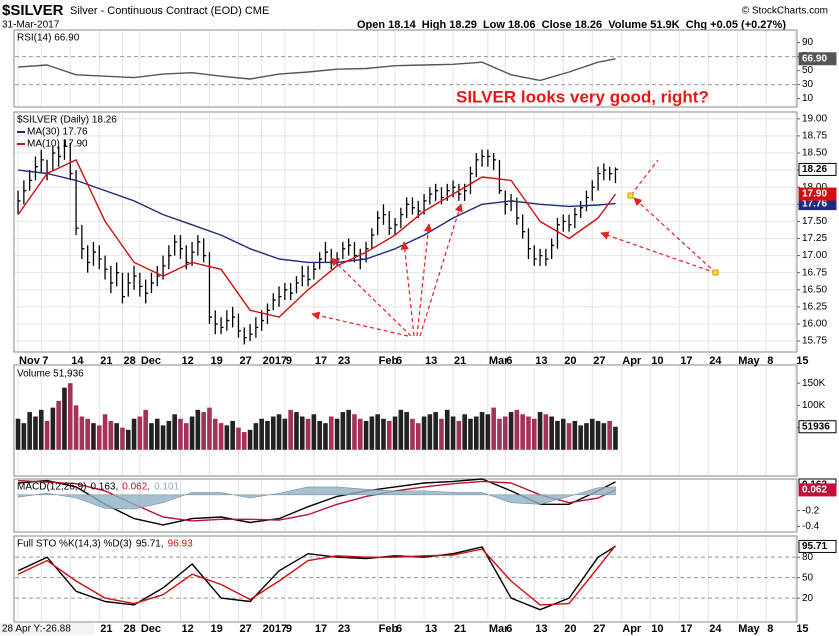  What do you see at coordinates (166, 487) in the screenshot?
I see `legend-entry: 0.101` at bounding box center [166, 487].